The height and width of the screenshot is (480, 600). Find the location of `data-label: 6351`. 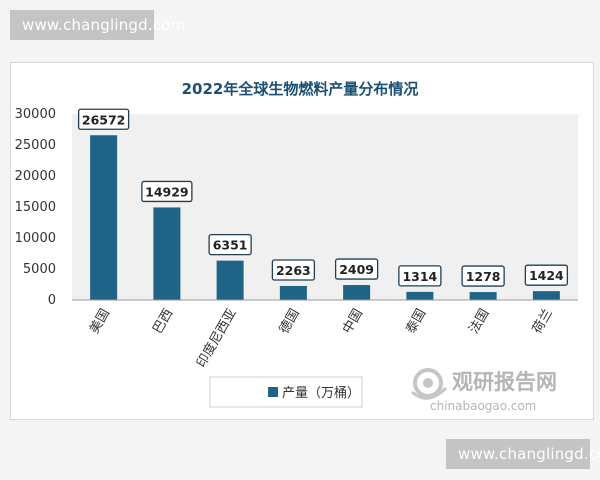

data-label: 6351 is located at coordinates (230, 245).